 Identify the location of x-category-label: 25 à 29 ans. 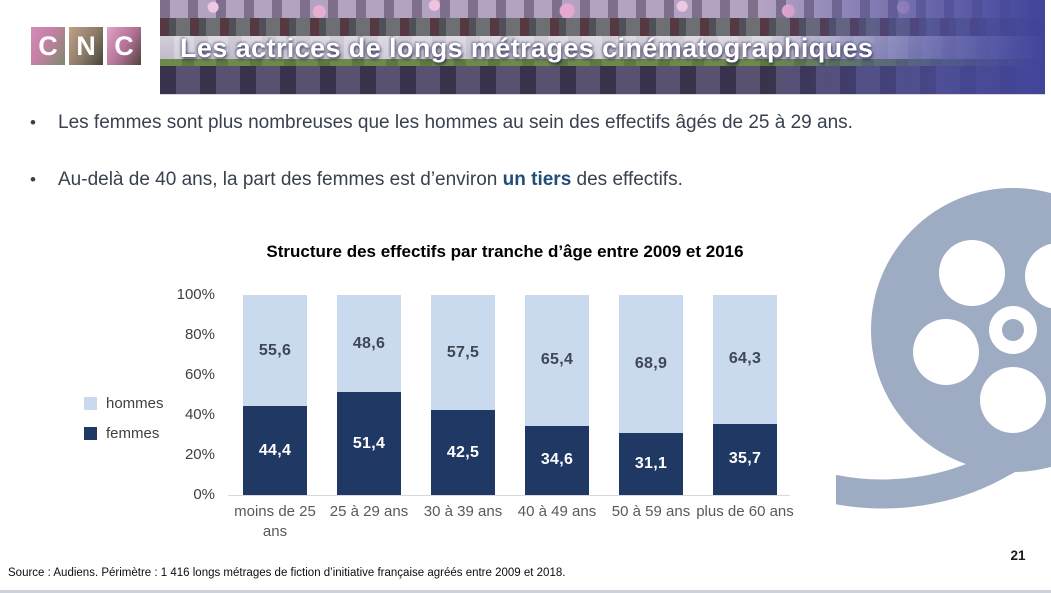
(369, 511).